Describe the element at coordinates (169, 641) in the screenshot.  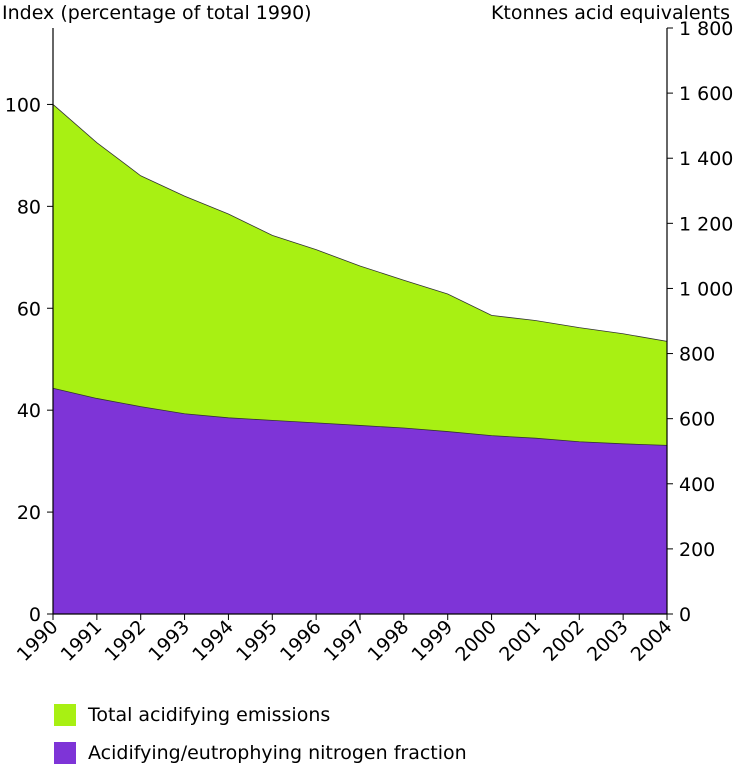
I see `x-tick-label: 1993` at that location.